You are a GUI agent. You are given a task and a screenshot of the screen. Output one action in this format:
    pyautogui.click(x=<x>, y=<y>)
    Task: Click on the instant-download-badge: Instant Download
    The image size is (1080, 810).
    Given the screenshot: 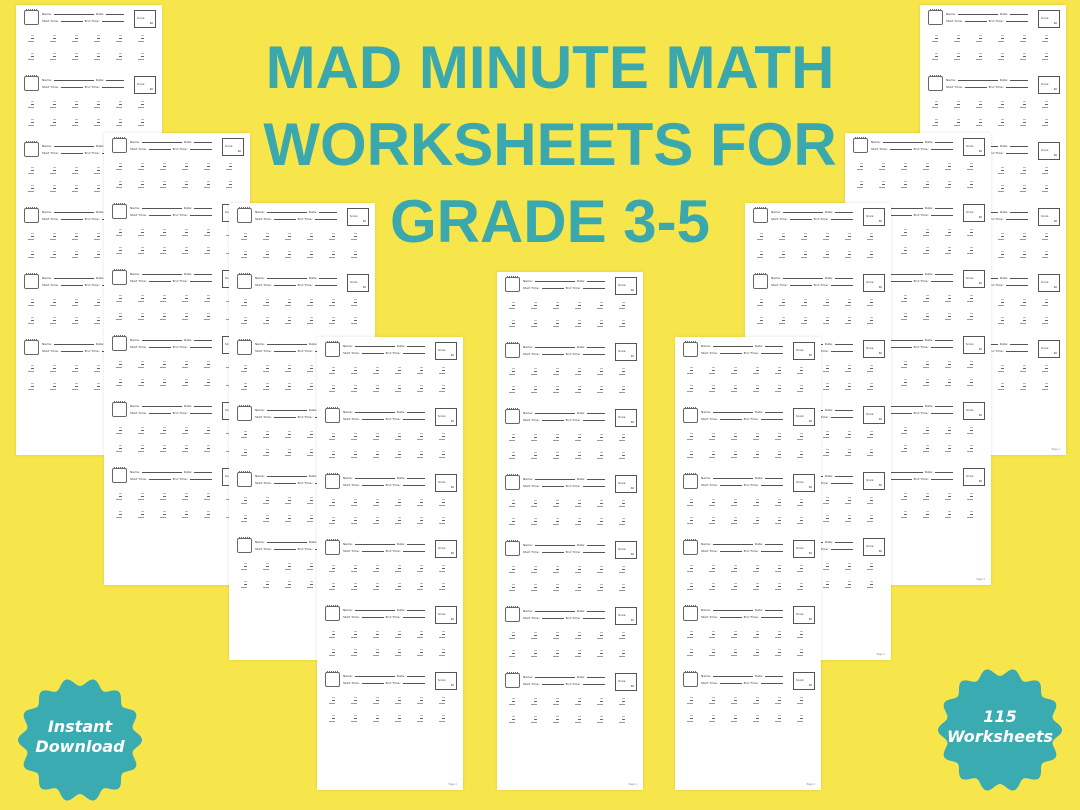 What is the action you would take?
    pyautogui.click(x=80, y=740)
    